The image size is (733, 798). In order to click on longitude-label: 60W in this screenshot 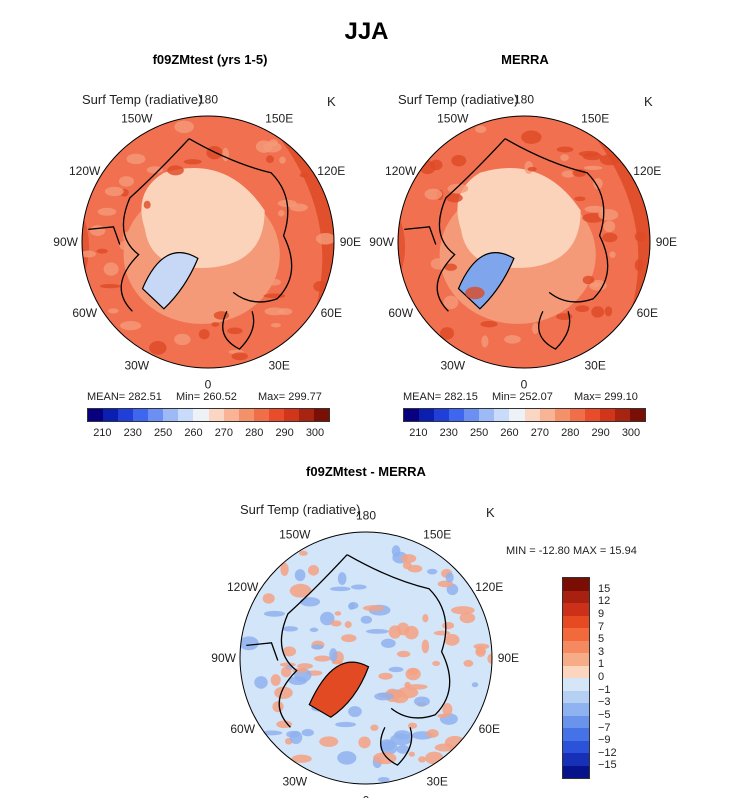, I will do `click(84, 313)`.